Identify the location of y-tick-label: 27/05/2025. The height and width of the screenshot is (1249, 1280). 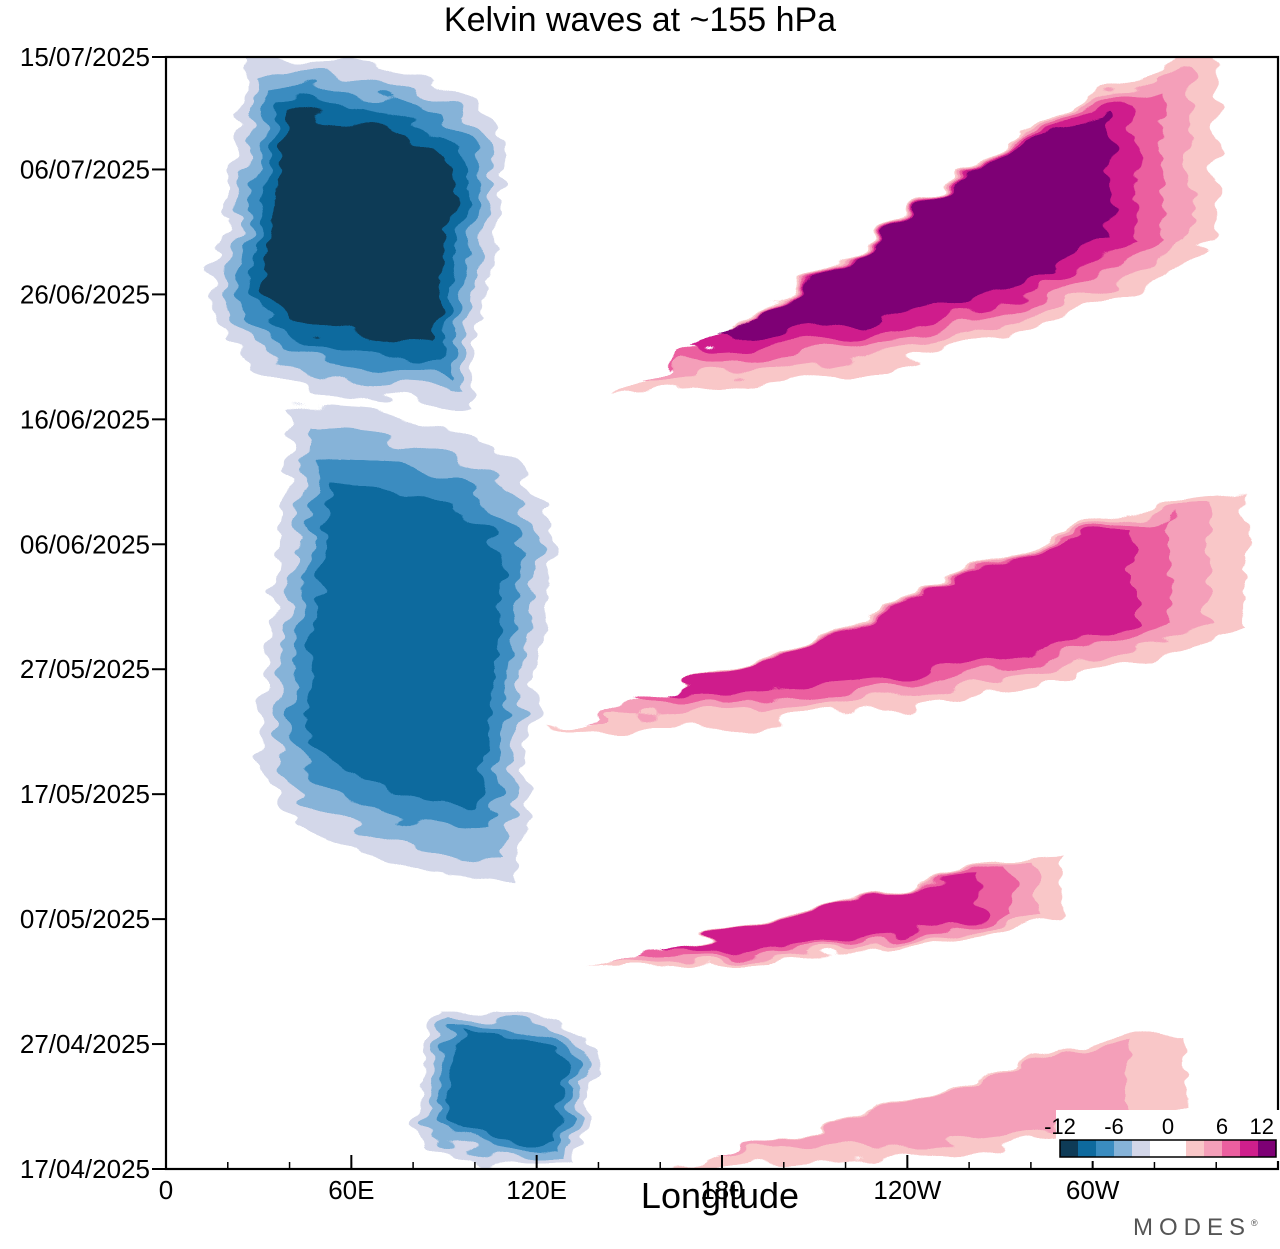
(85, 669).